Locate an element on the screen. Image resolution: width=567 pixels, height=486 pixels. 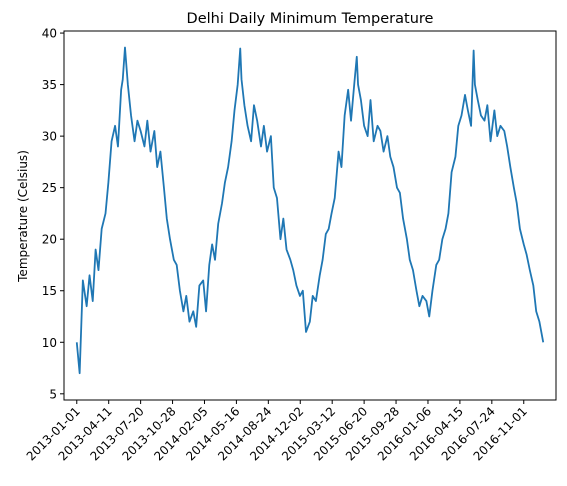
y-tick-label: 20 is located at coordinates (49, 240).